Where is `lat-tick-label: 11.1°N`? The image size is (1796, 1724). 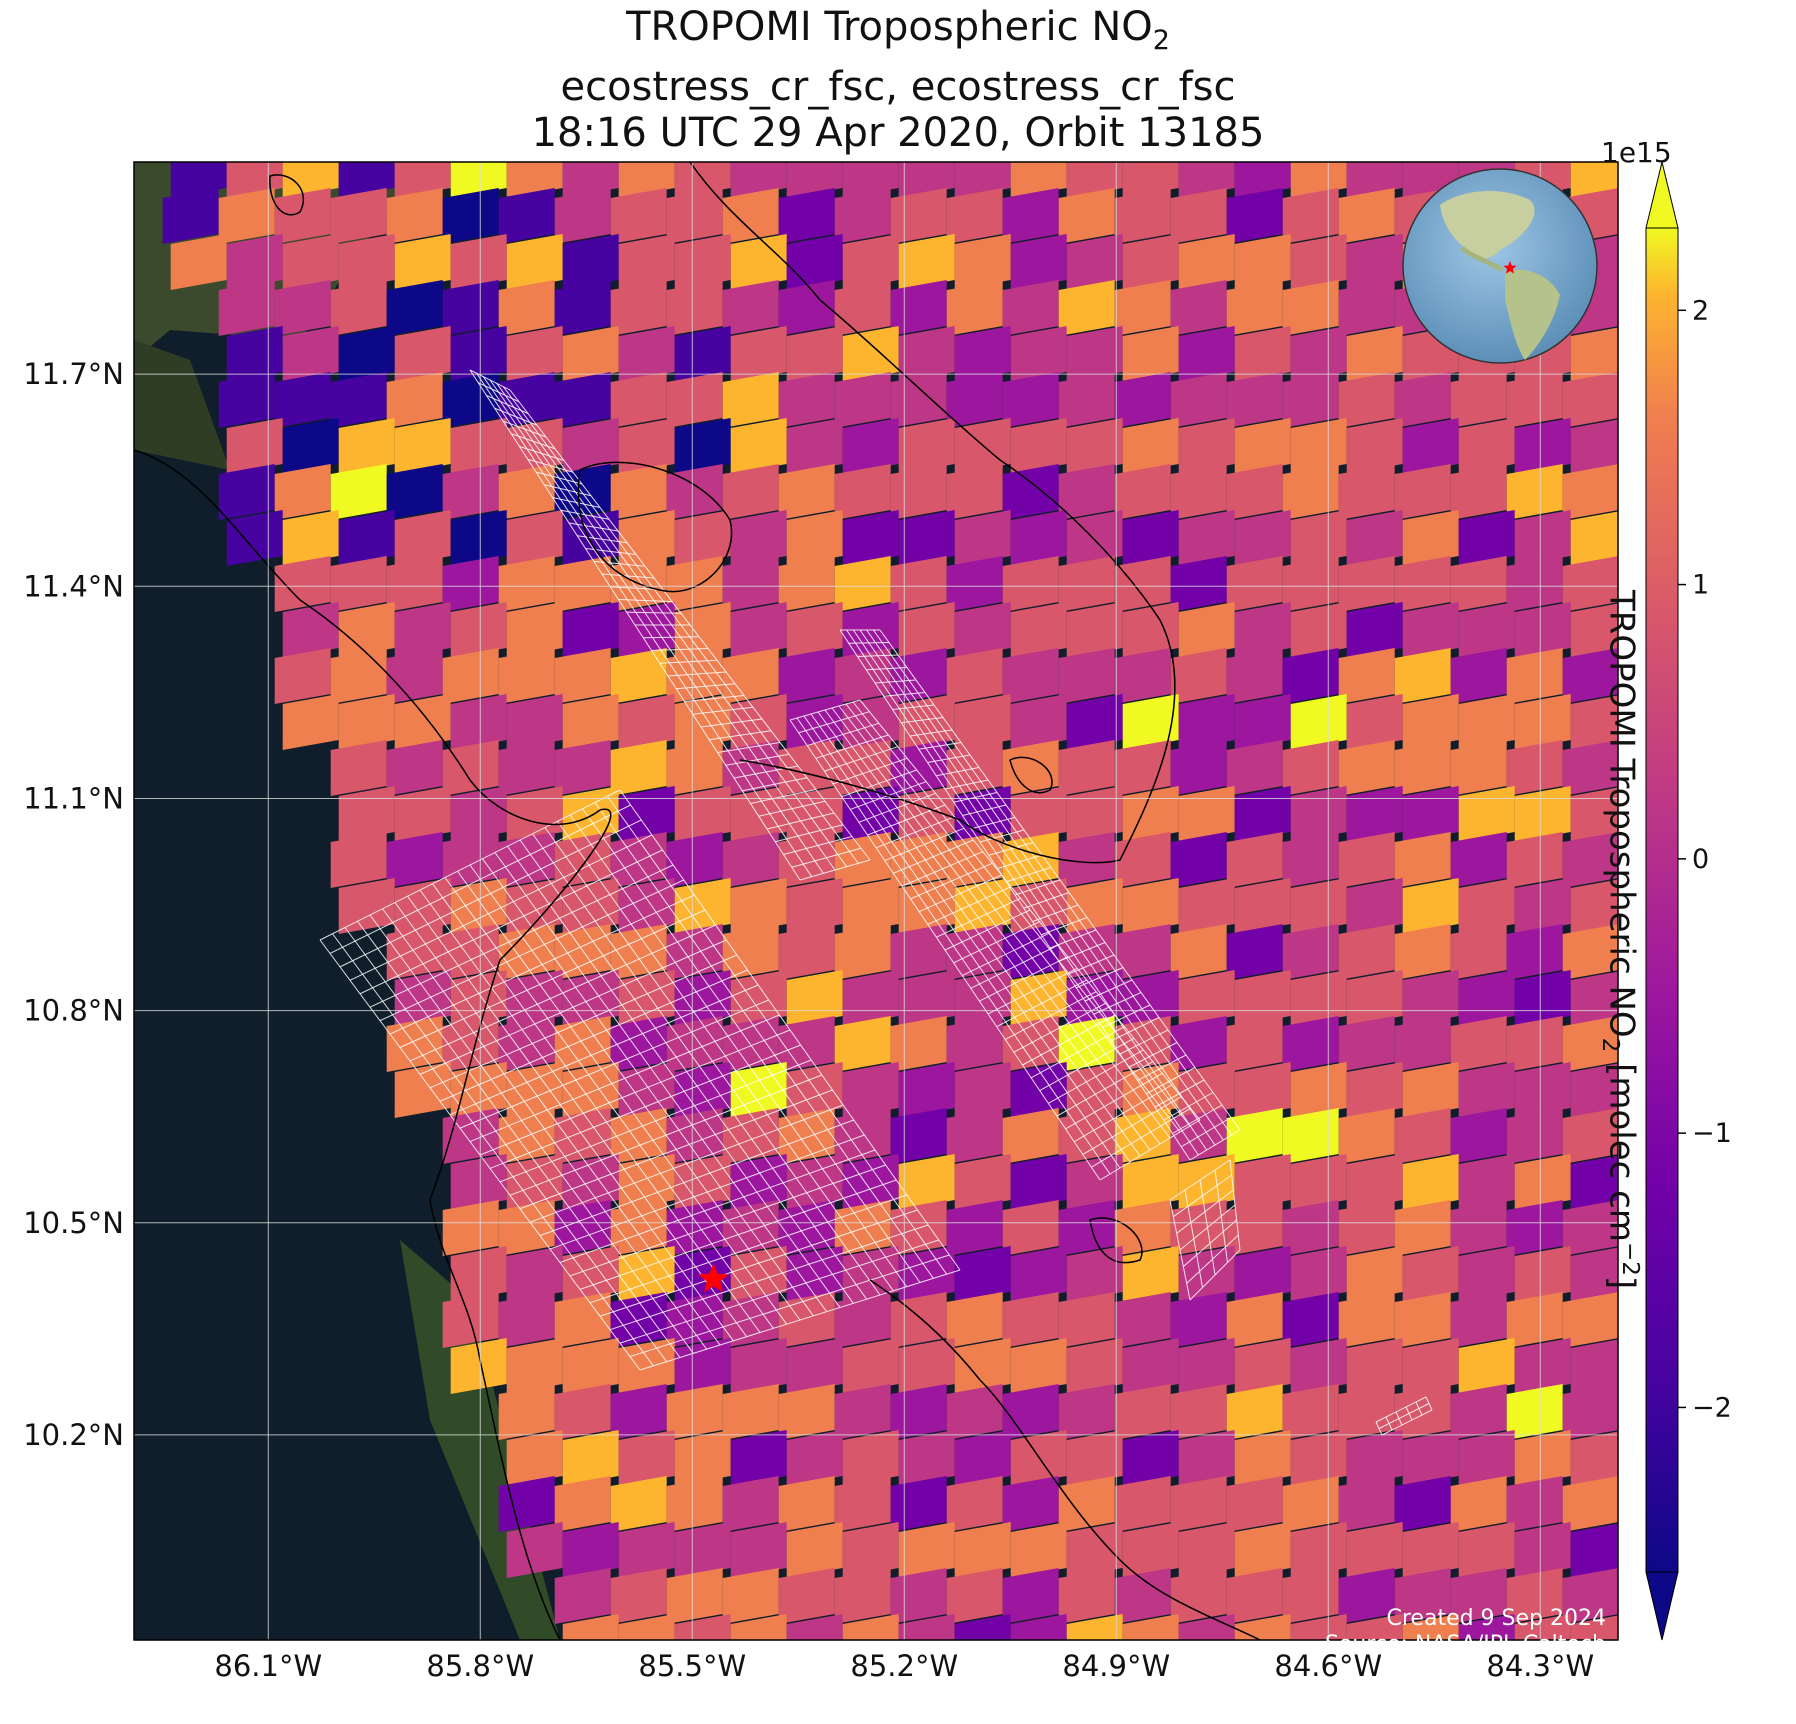 lat-tick-label: 11.1°N is located at coordinates (73, 798).